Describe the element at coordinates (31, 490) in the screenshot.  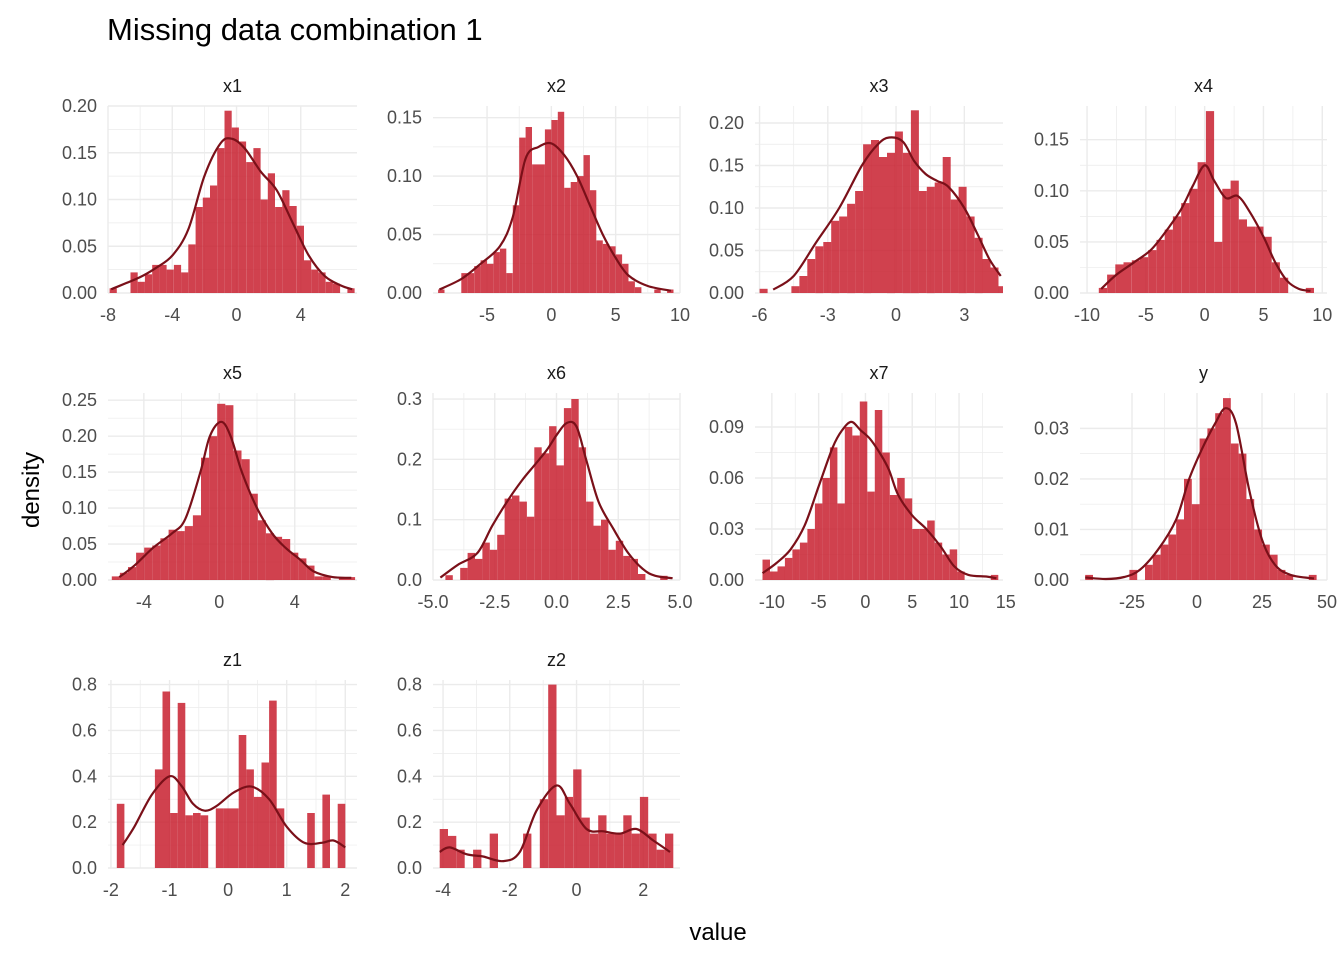
I see `y-axis-label: density` at that location.